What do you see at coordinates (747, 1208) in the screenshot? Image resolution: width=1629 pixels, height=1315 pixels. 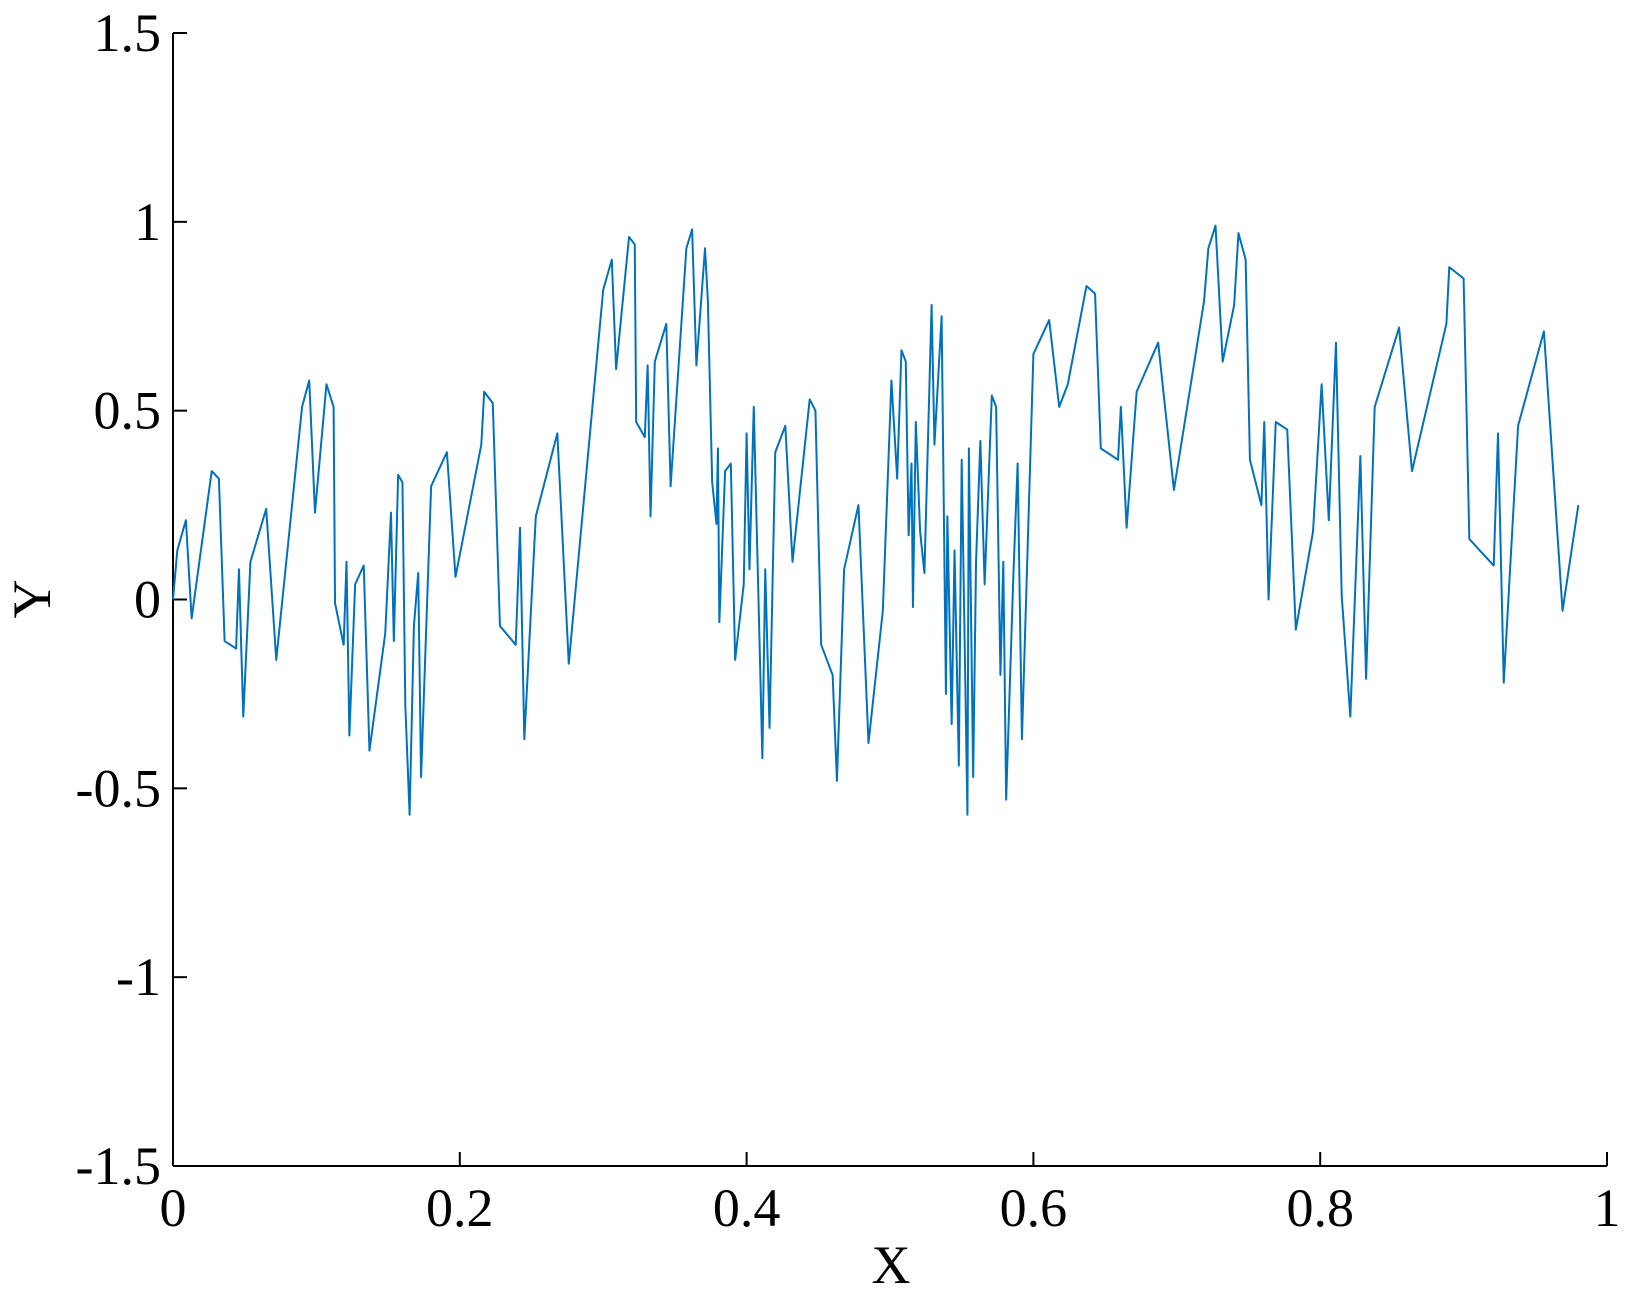 I see `x-tick-label: 0.4` at bounding box center [747, 1208].